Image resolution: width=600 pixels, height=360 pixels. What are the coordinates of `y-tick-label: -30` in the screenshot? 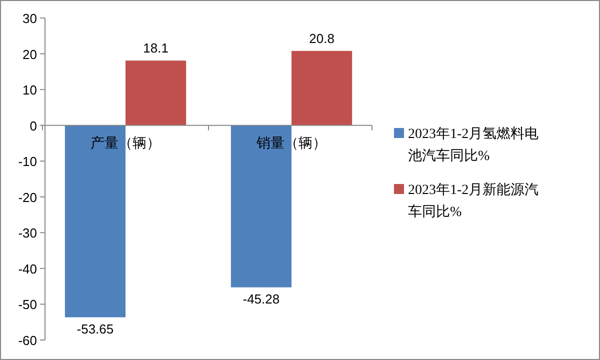 It's located at (27, 233).